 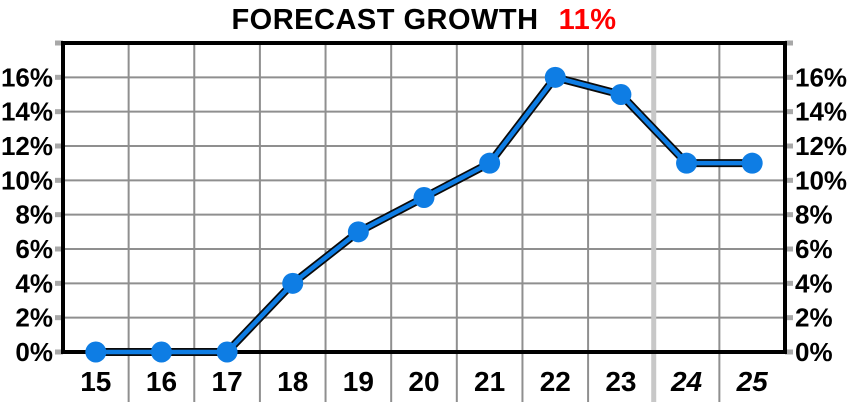 What do you see at coordinates (27, 180) in the screenshot?
I see `y-axis-label-left: 10%` at bounding box center [27, 180].